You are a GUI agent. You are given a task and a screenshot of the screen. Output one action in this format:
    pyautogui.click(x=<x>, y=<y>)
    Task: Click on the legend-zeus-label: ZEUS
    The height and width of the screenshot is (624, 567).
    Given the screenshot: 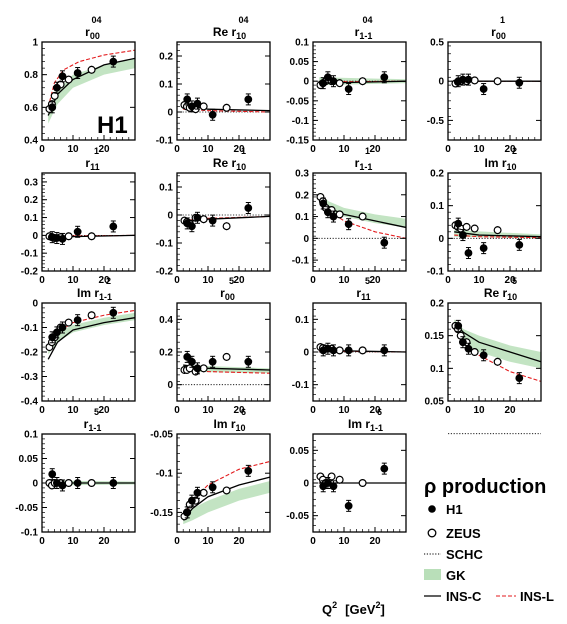 What is the action you would take?
    pyautogui.click(x=463, y=533)
    